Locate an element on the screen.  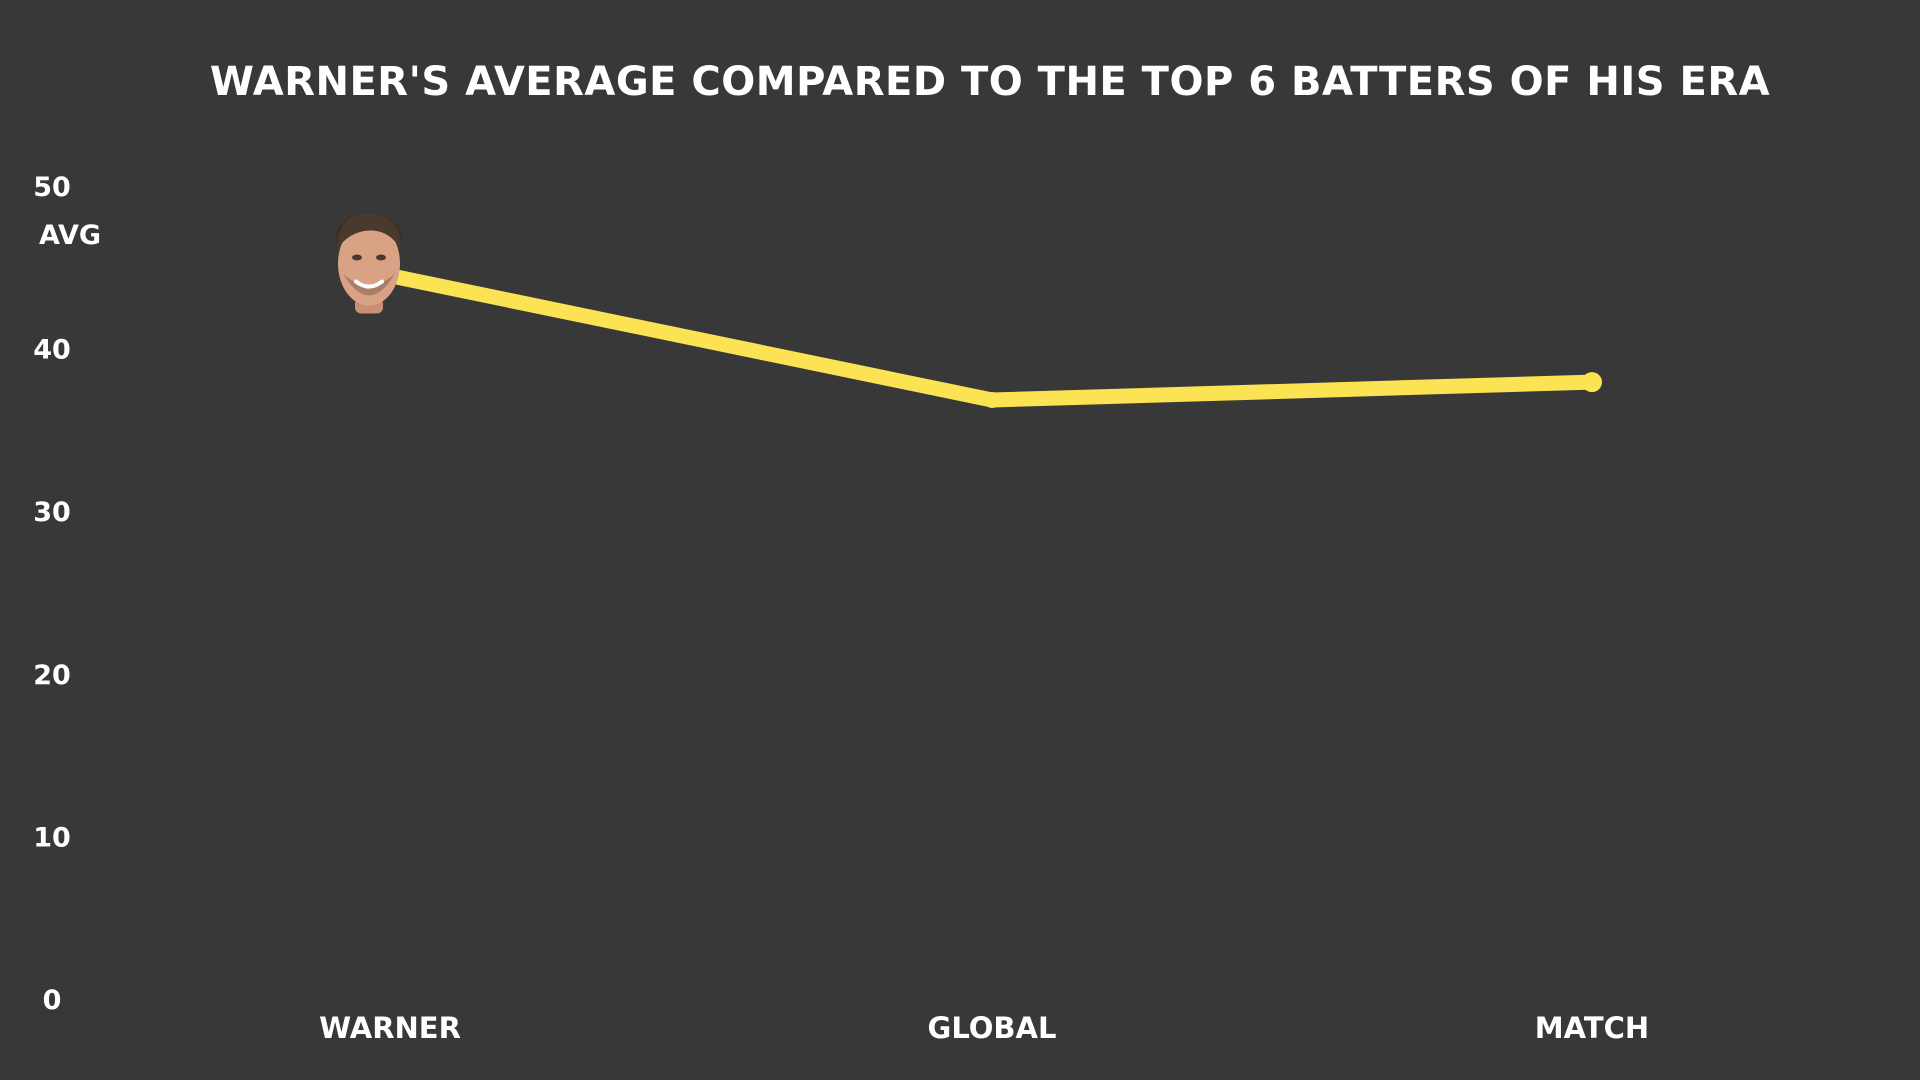
series-line is located at coordinates (981, 336).